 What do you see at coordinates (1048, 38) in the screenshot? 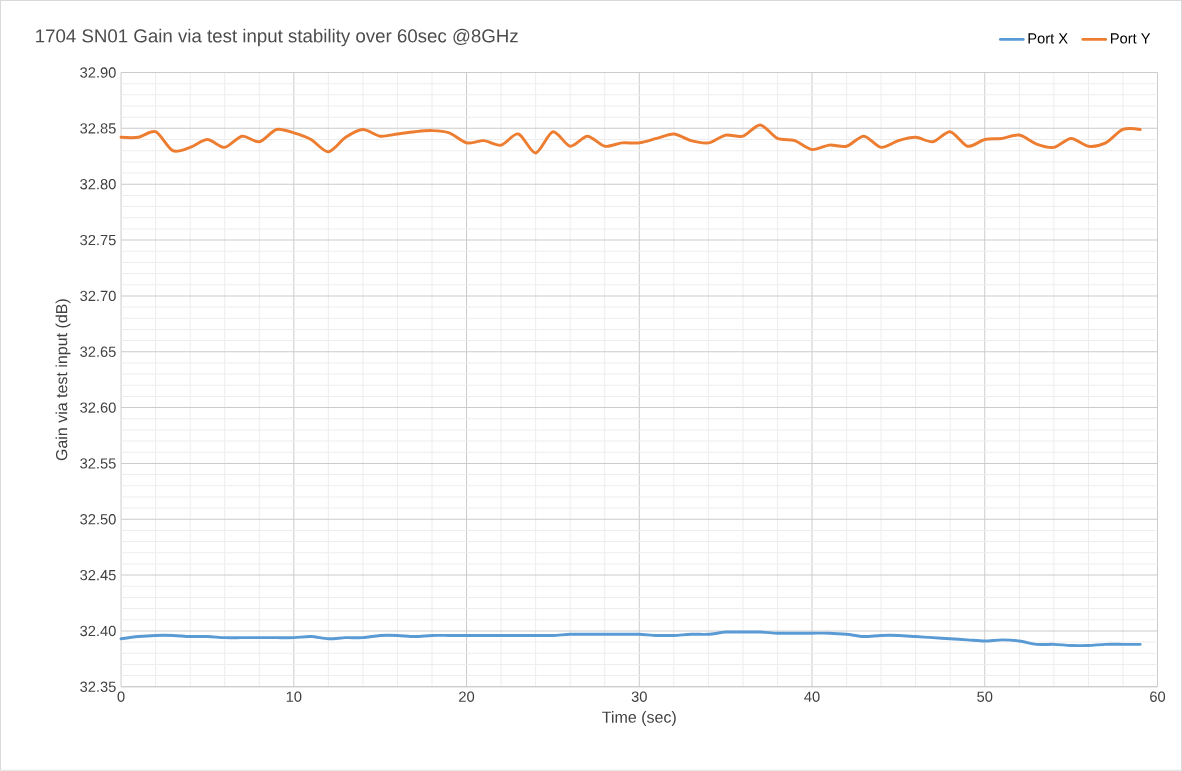
I see `legend-label: Port X` at bounding box center [1048, 38].